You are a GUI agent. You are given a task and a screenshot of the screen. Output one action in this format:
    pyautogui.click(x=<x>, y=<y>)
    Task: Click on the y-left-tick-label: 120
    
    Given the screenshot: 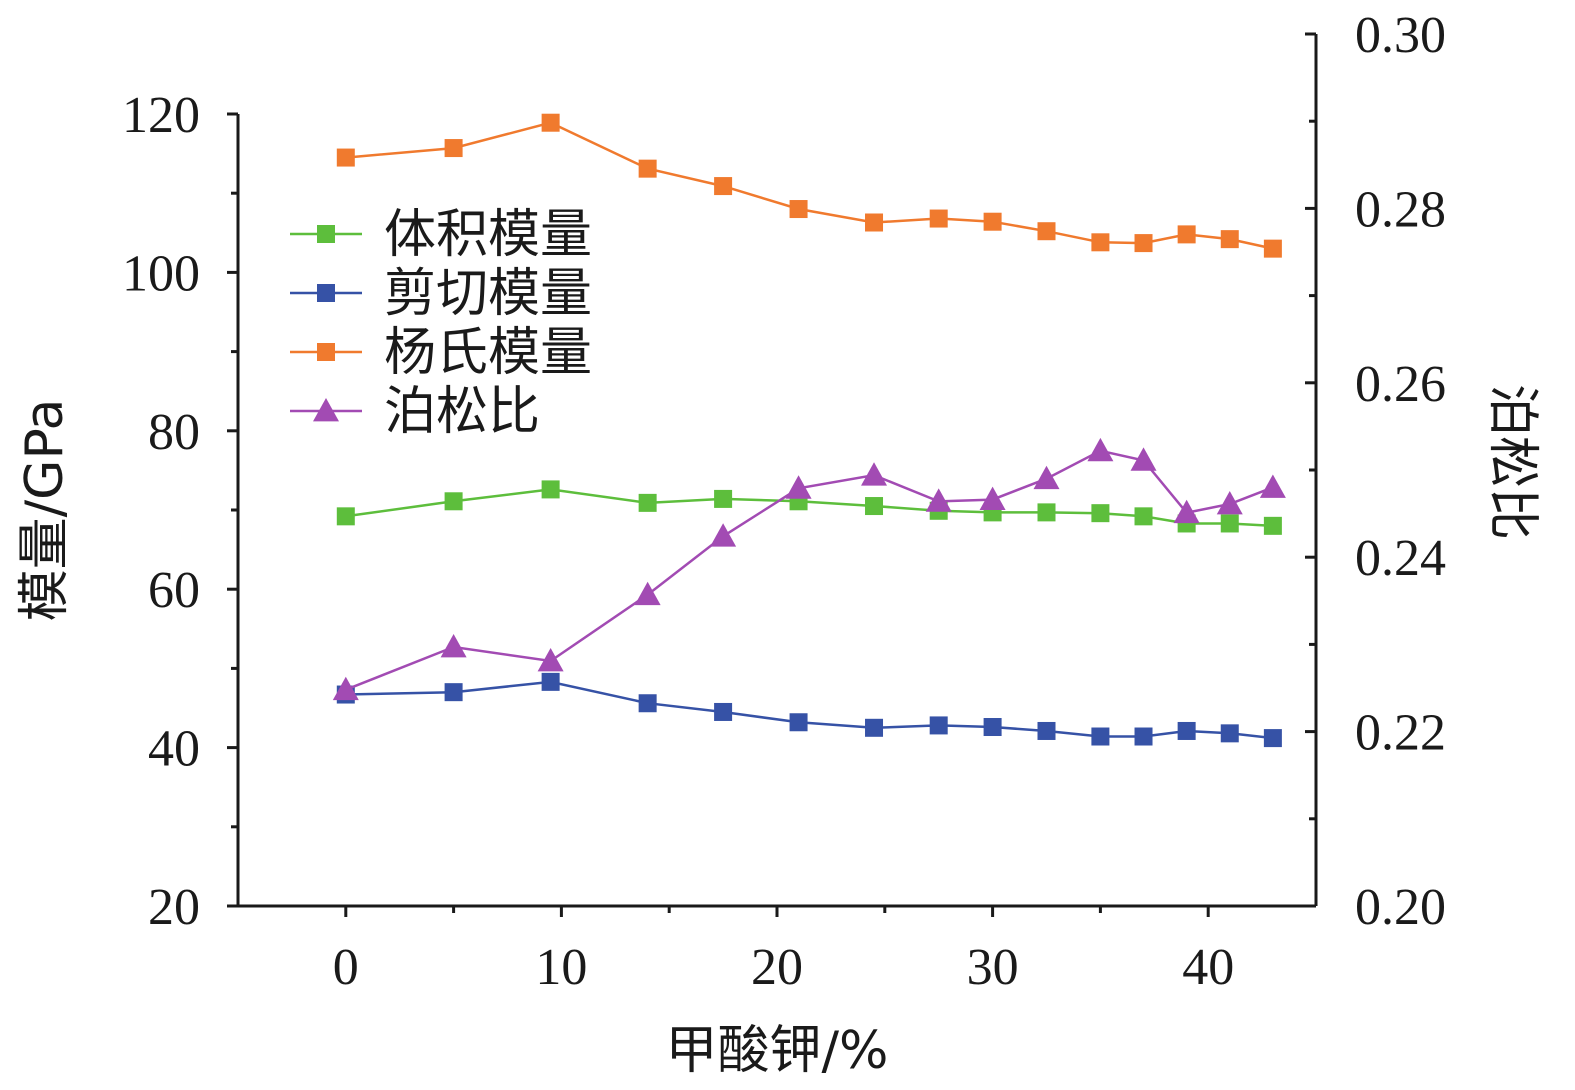 What is the action you would take?
    pyautogui.click(x=161, y=115)
    